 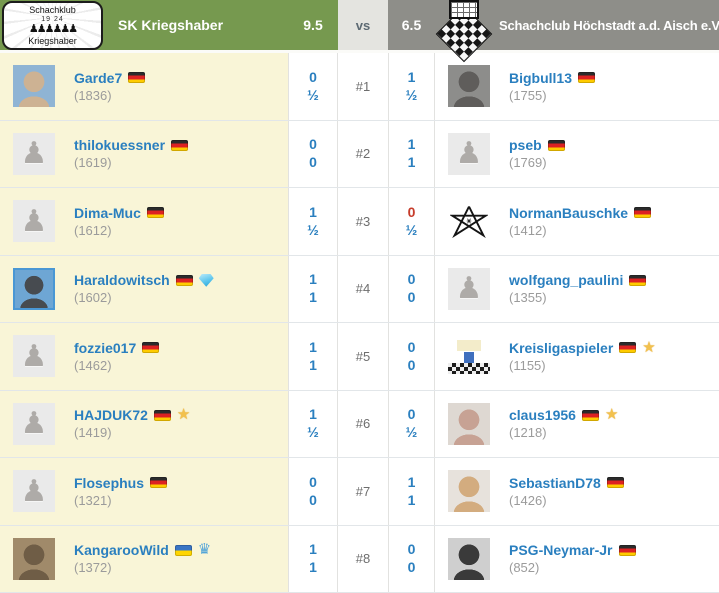 What do you see at coordinates (577, 154) in the screenshot?
I see `player-cell-right: pseb(1769)` at bounding box center [577, 154].